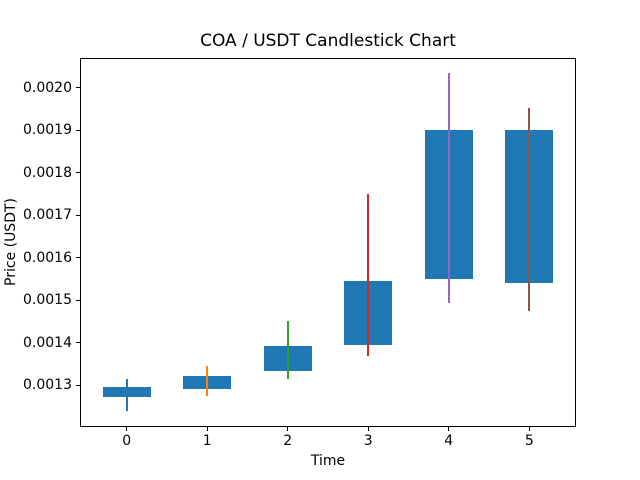 The image size is (640, 480). I want to click on y-tick-label: 0.0013, so click(47, 385).